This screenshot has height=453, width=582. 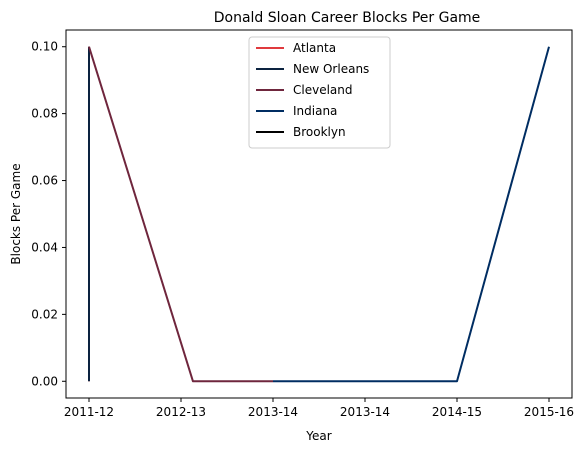 I want to click on chart-title: Donald Sloan Career Blocks Per Game, so click(x=347, y=18).